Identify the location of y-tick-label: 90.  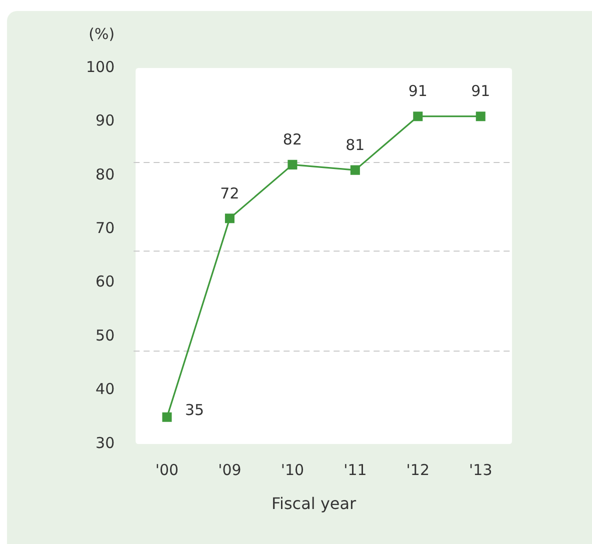
(105, 121).